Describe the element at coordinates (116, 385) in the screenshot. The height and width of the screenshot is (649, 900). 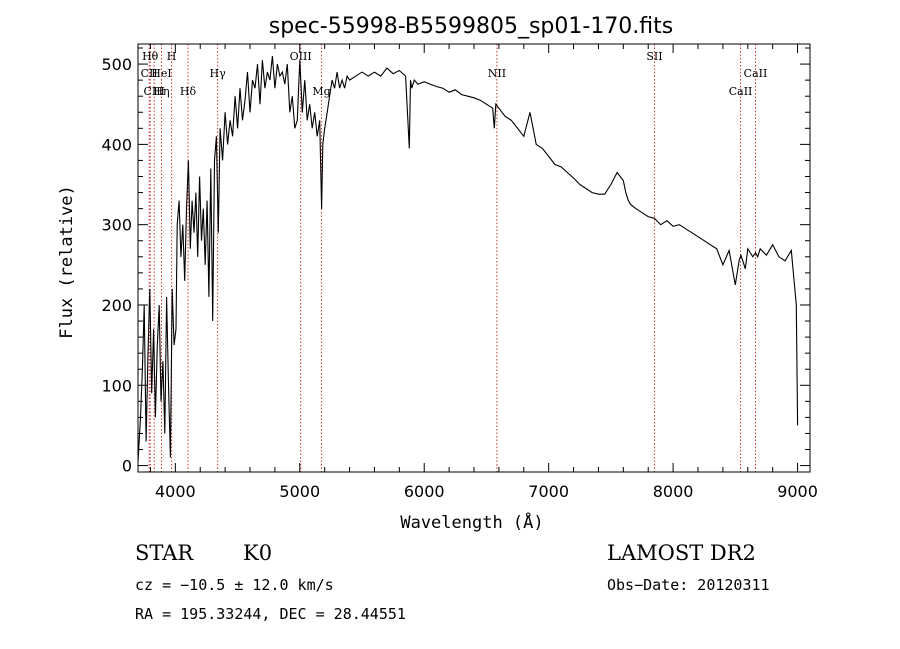
I see `y-tick-label: 100` at that location.